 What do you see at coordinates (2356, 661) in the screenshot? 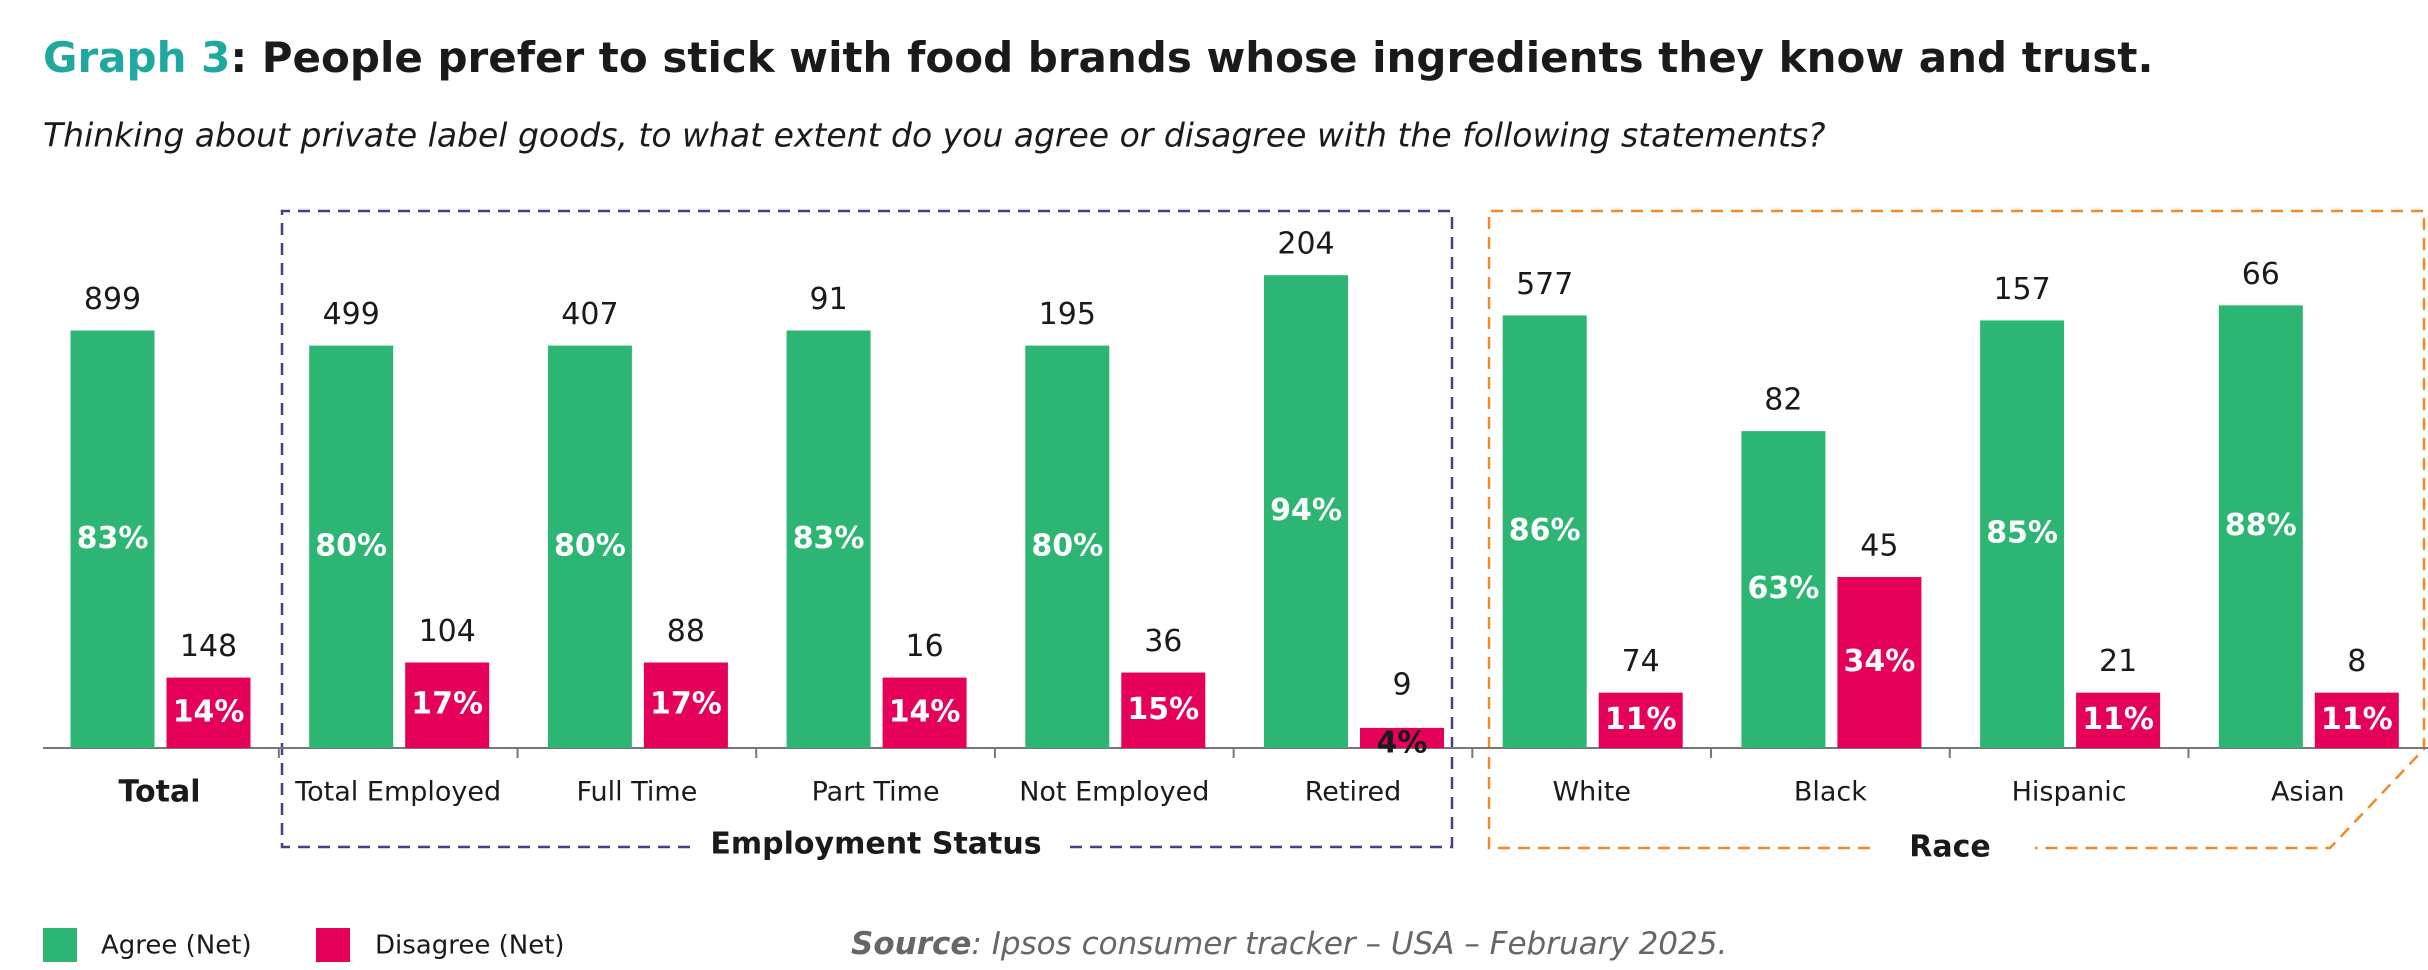
I see `count-label: 8` at bounding box center [2356, 661].